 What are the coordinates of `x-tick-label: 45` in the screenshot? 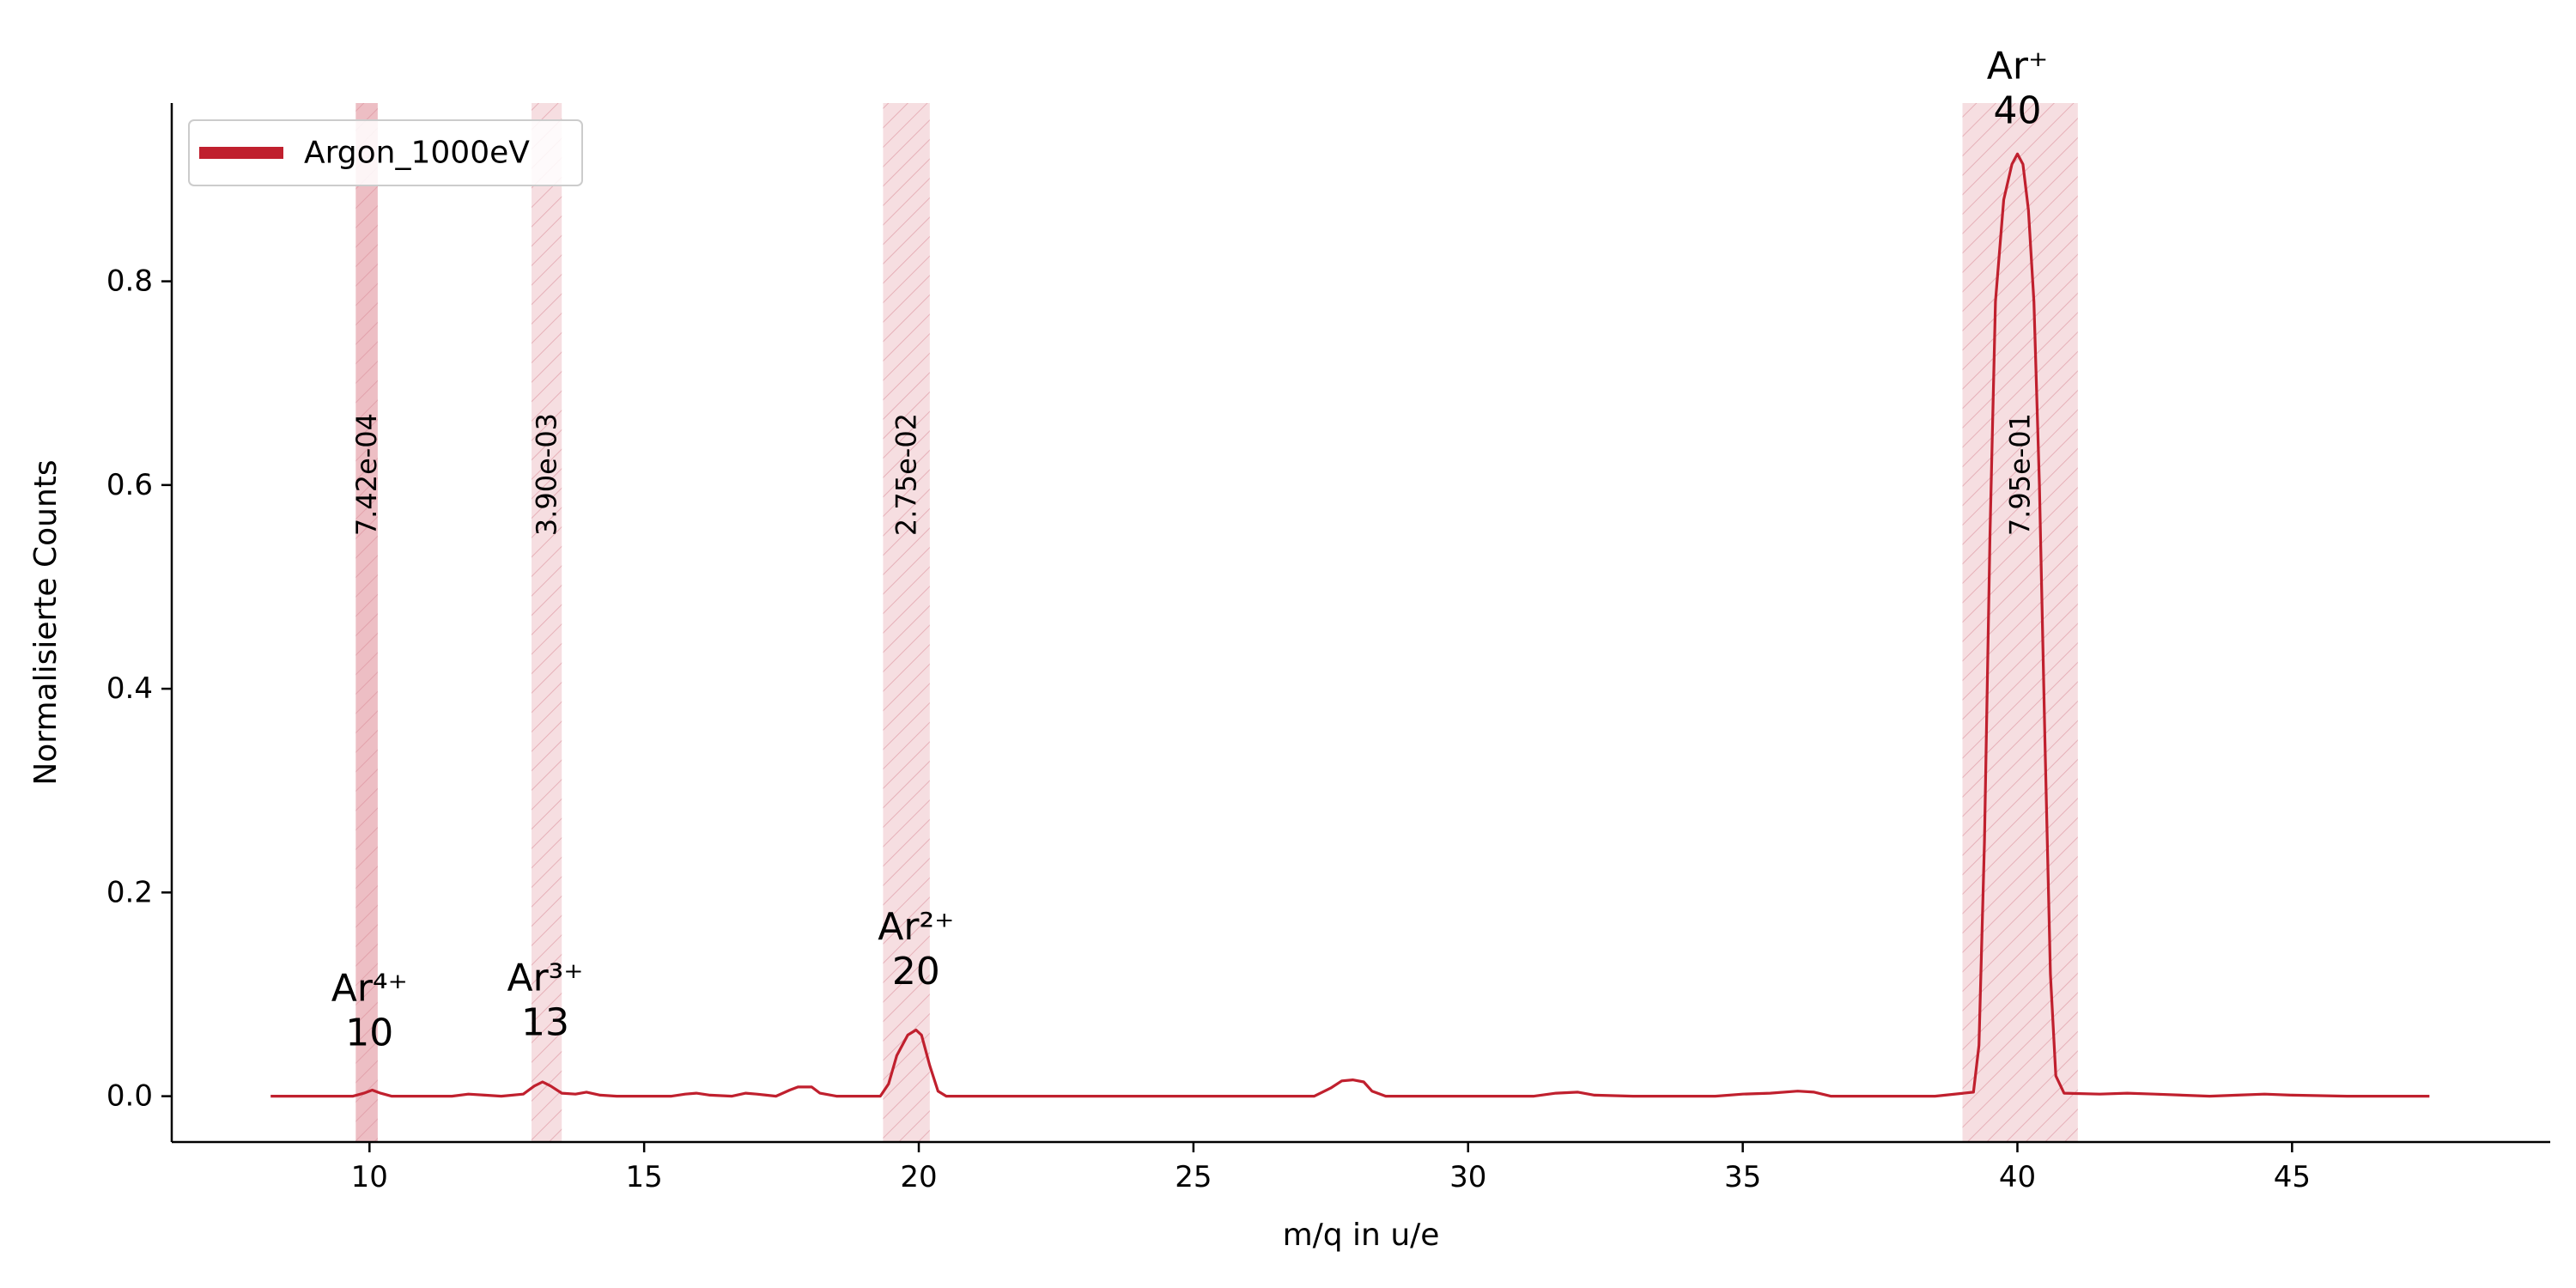 It's located at (2292, 1177).